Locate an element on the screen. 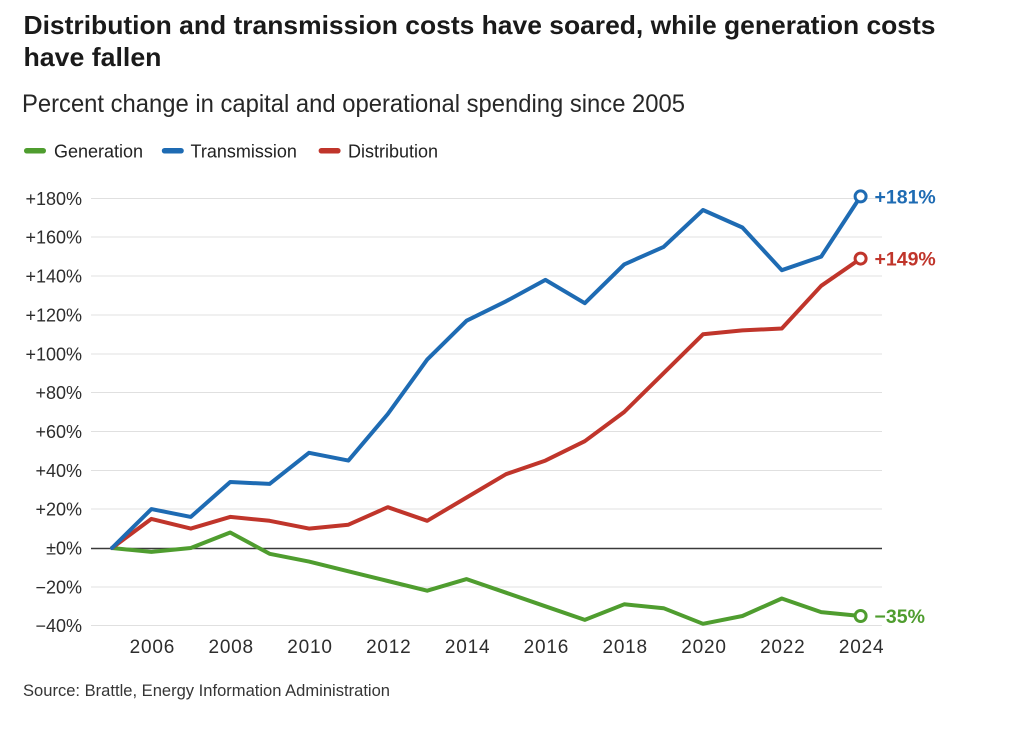  svg-text: 2022 is located at coordinates (782, 647).